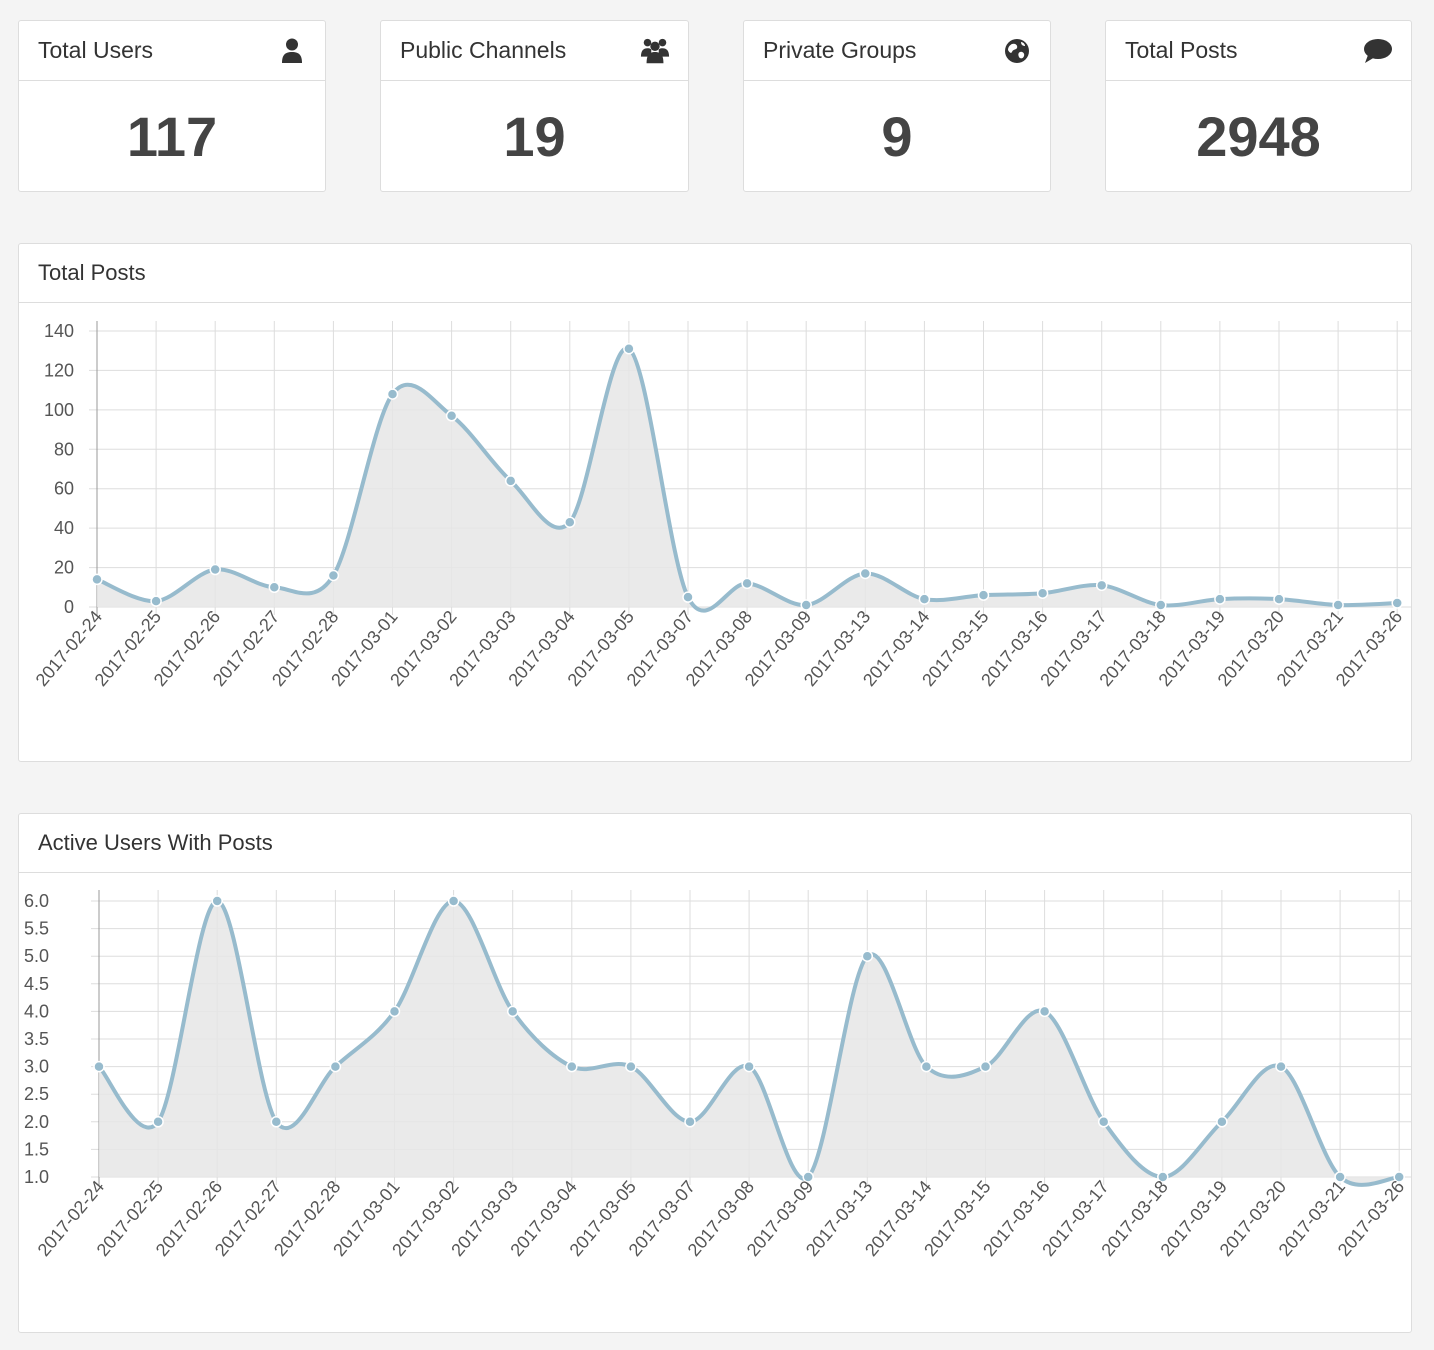  I want to click on stat-title: Private Groups, so click(840, 50).